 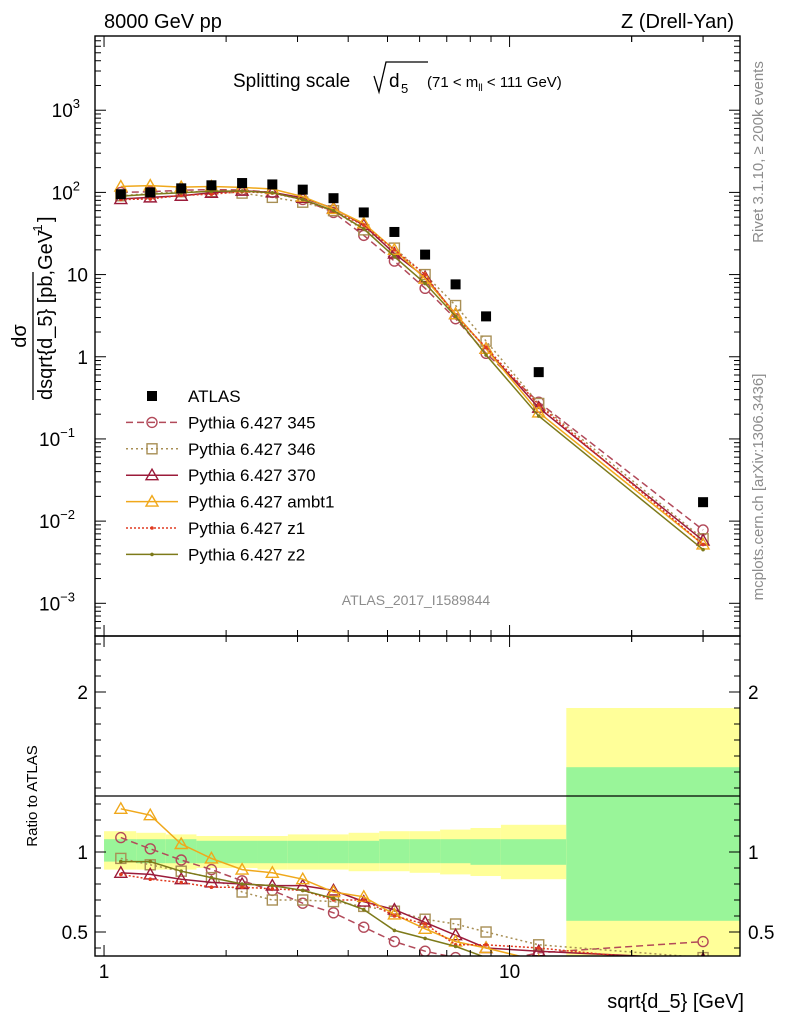 I want to click on main-y-tick-labels: 10⁻³ 10⁻² 10⁻¹ 1 10 10² 10³, so click(x=63, y=355).